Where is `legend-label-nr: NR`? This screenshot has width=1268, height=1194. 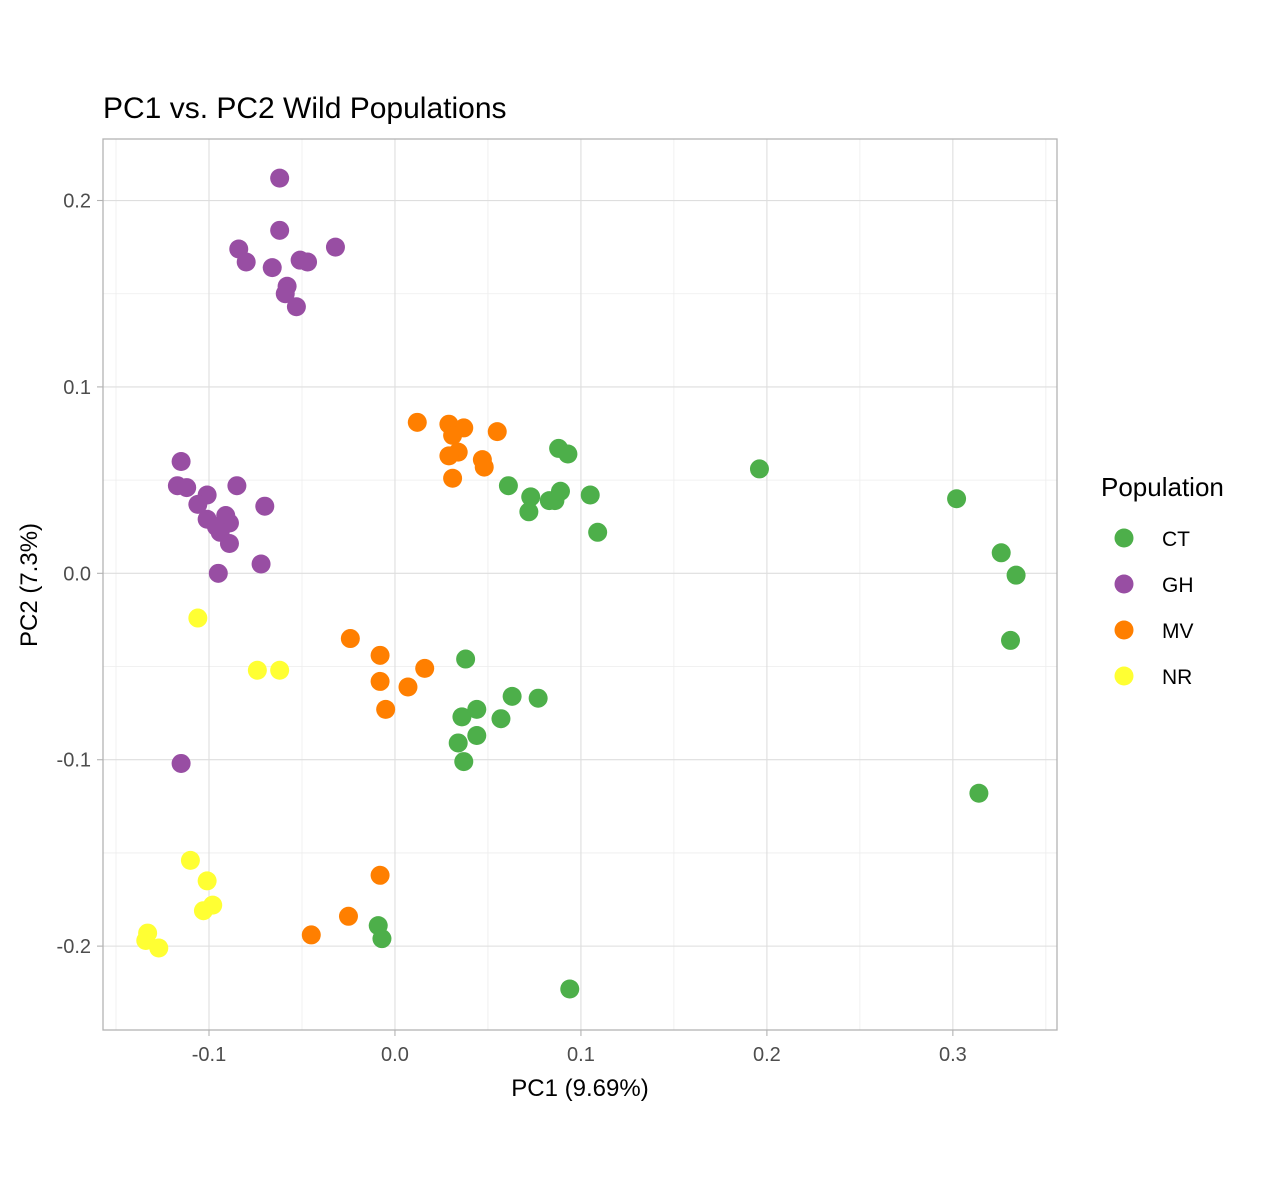
legend-label-nr: NR is located at coordinates (1177, 677).